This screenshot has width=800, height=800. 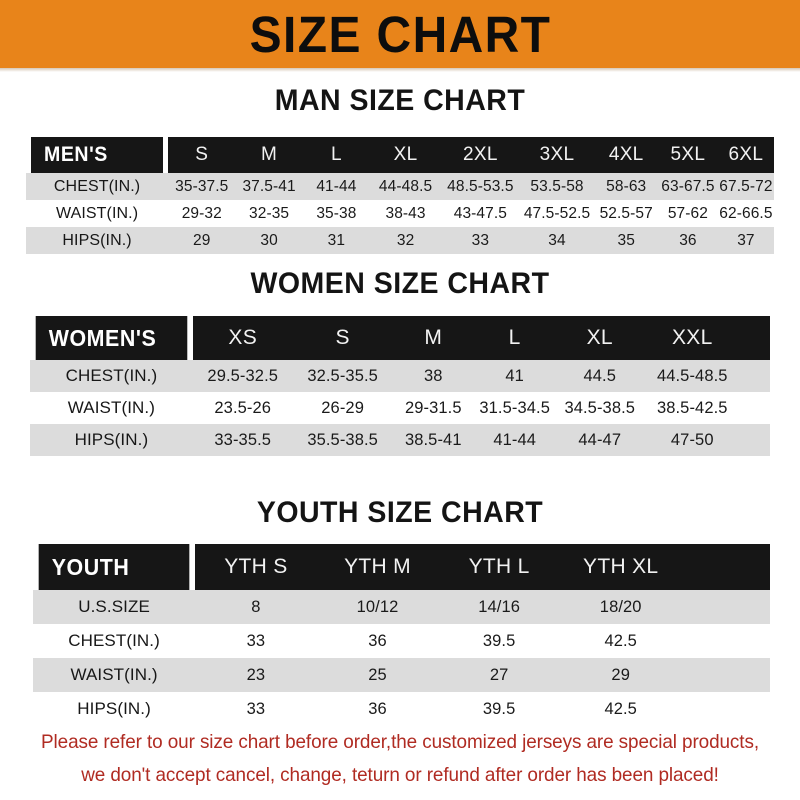 What do you see at coordinates (480, 240) in the screenshot?
I see `men-cell-r3-c5: 33` at bounding box center [480, 240].